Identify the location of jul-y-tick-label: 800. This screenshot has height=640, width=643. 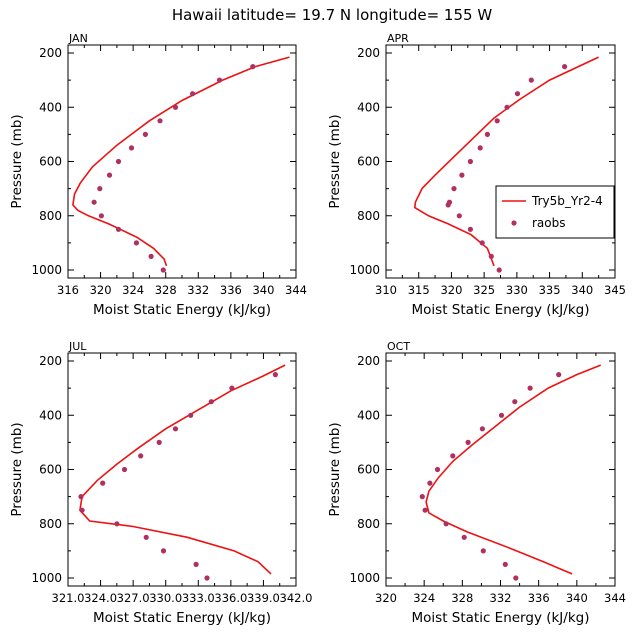
(50, 524).